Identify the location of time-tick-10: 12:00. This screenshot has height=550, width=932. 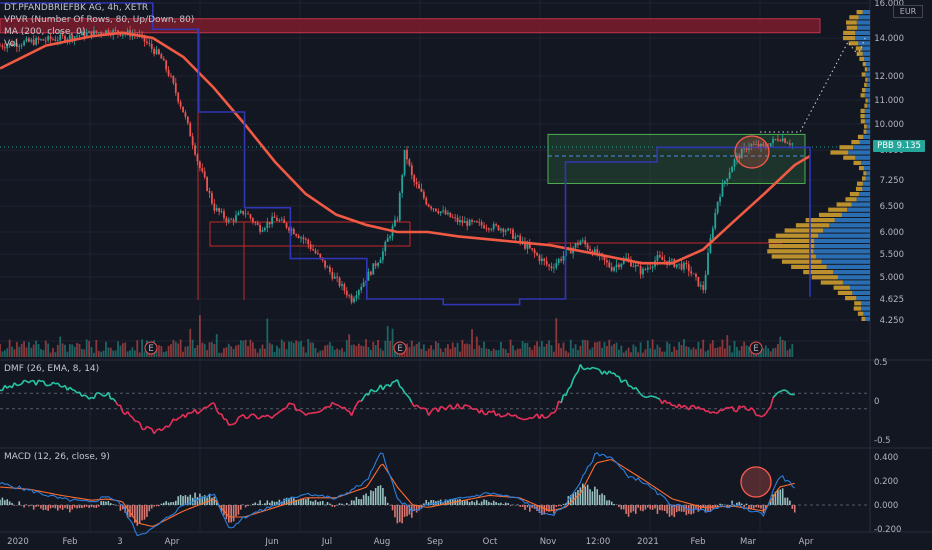
(598, 542).